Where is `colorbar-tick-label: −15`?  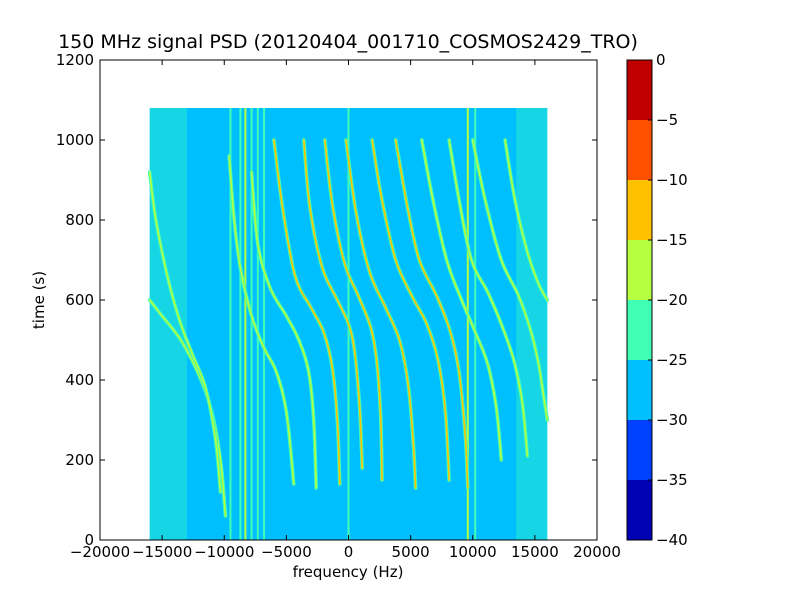
colorbar-tick-label: −15 is located at coordinates (672, 240).